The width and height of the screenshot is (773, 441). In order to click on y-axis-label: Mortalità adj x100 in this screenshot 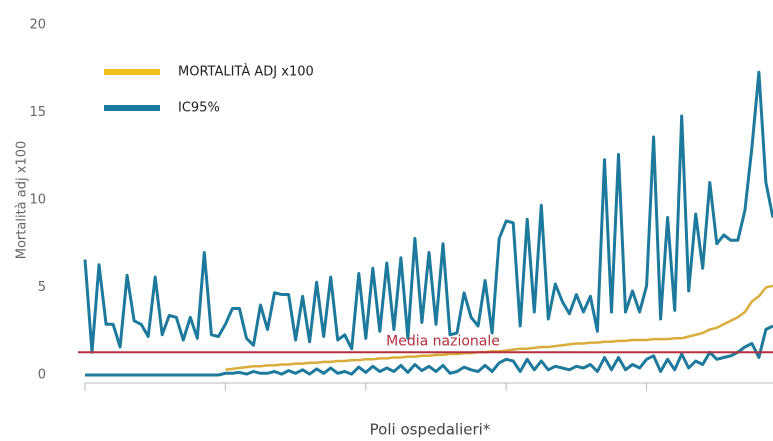, I will do `click(22, 200)`.